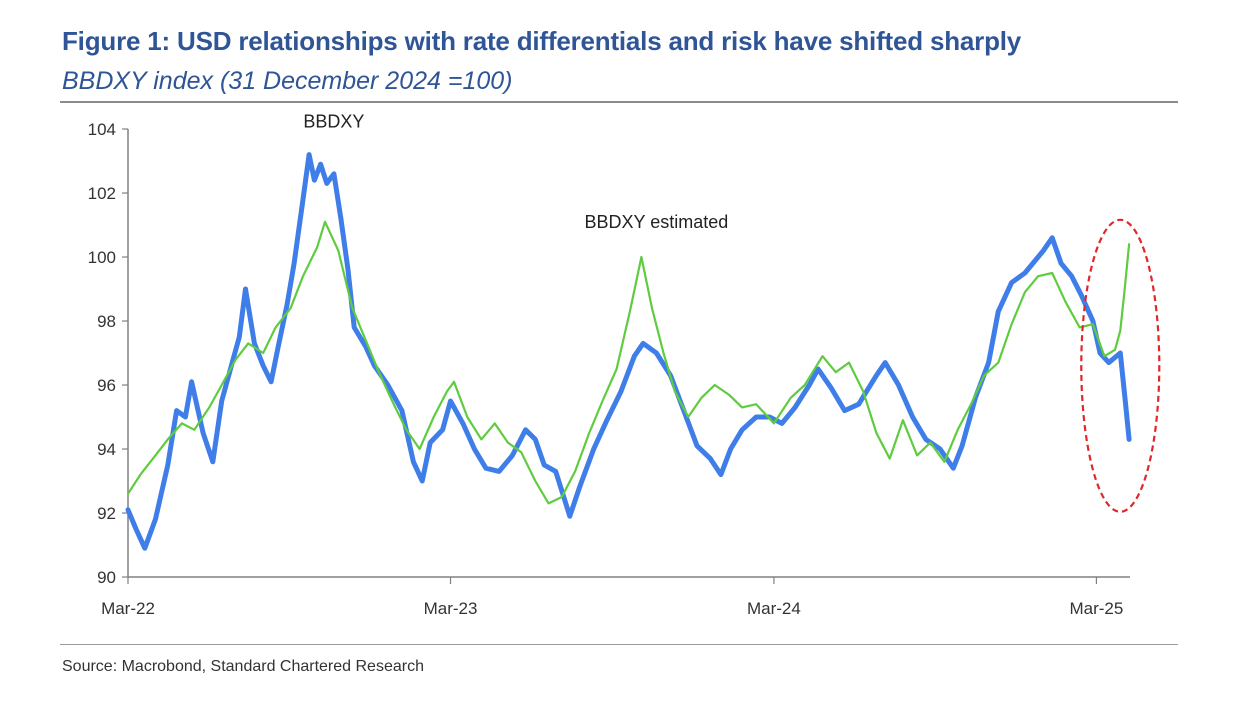 The image size is (1244, 718). I want to click on y-tick-label: 94, so click(106, 449).